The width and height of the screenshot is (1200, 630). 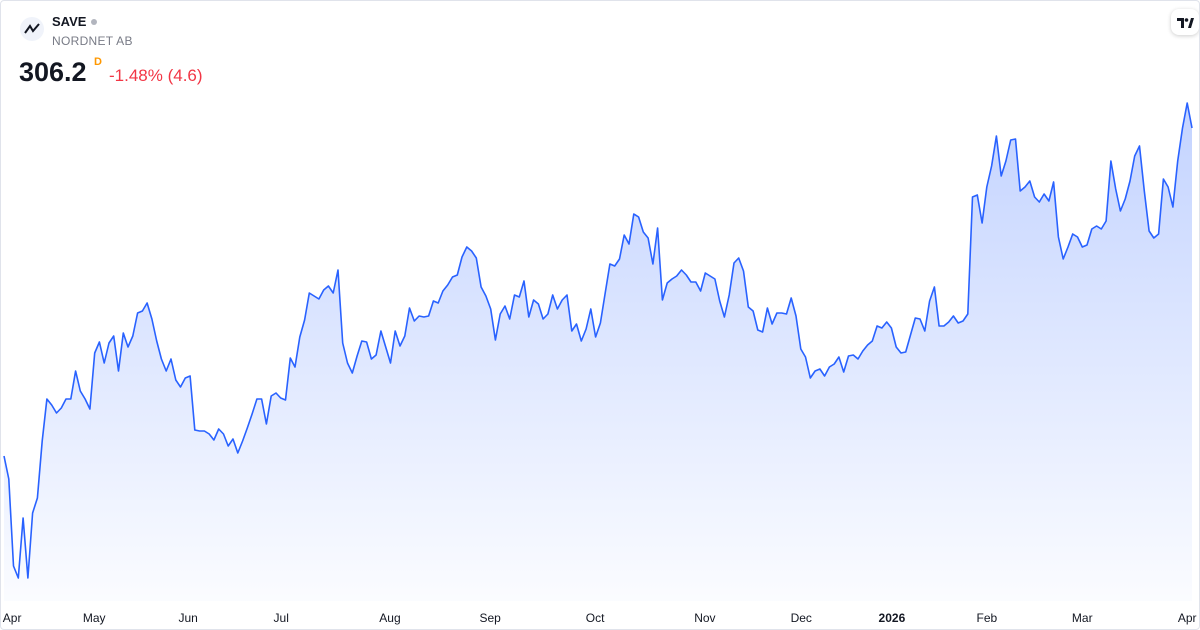 What do you see at coordinates (490, 618) in the screenshot?
I see `x-tick-label: Sep` at bounding box center [490, 618].